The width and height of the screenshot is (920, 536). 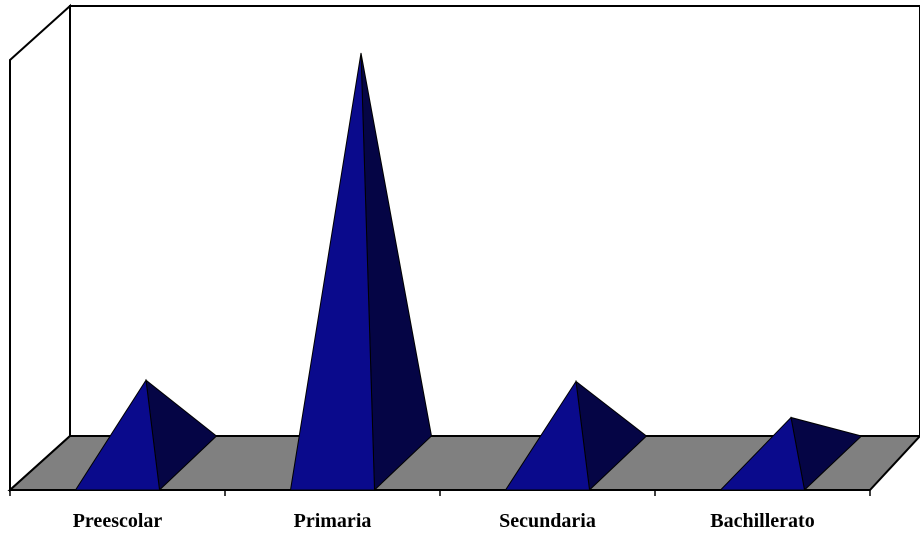 I want to click on category-label-preescolar: Preescolar, so click(x=118, y=521).